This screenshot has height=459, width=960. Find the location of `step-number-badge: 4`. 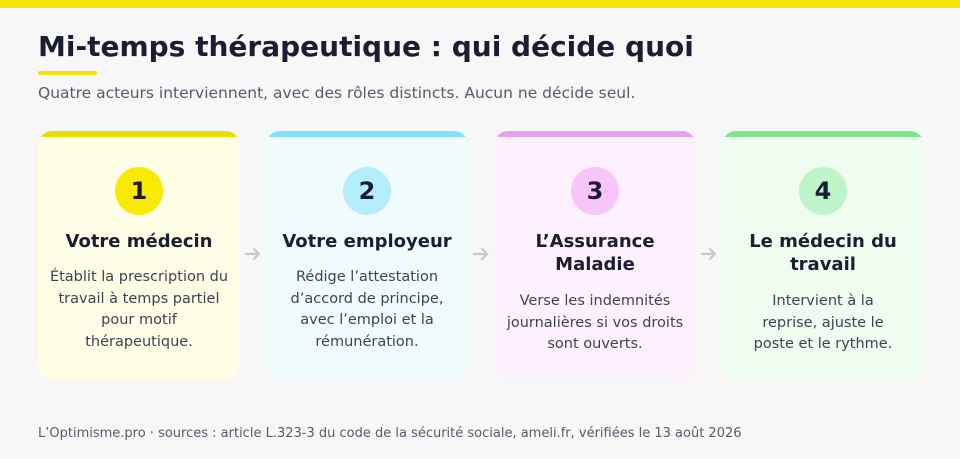

step-number-badge: 4 is located at coordinates (823, 191).